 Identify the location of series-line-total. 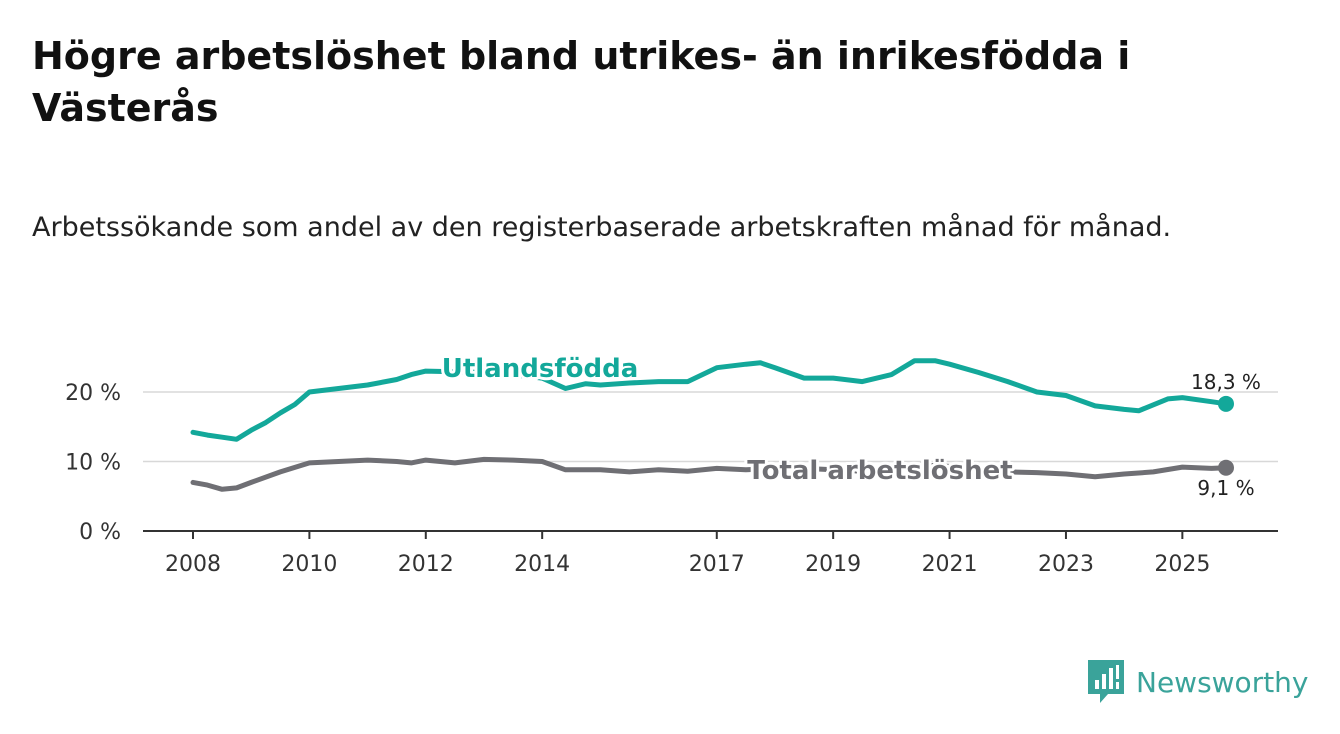
(709, 474).